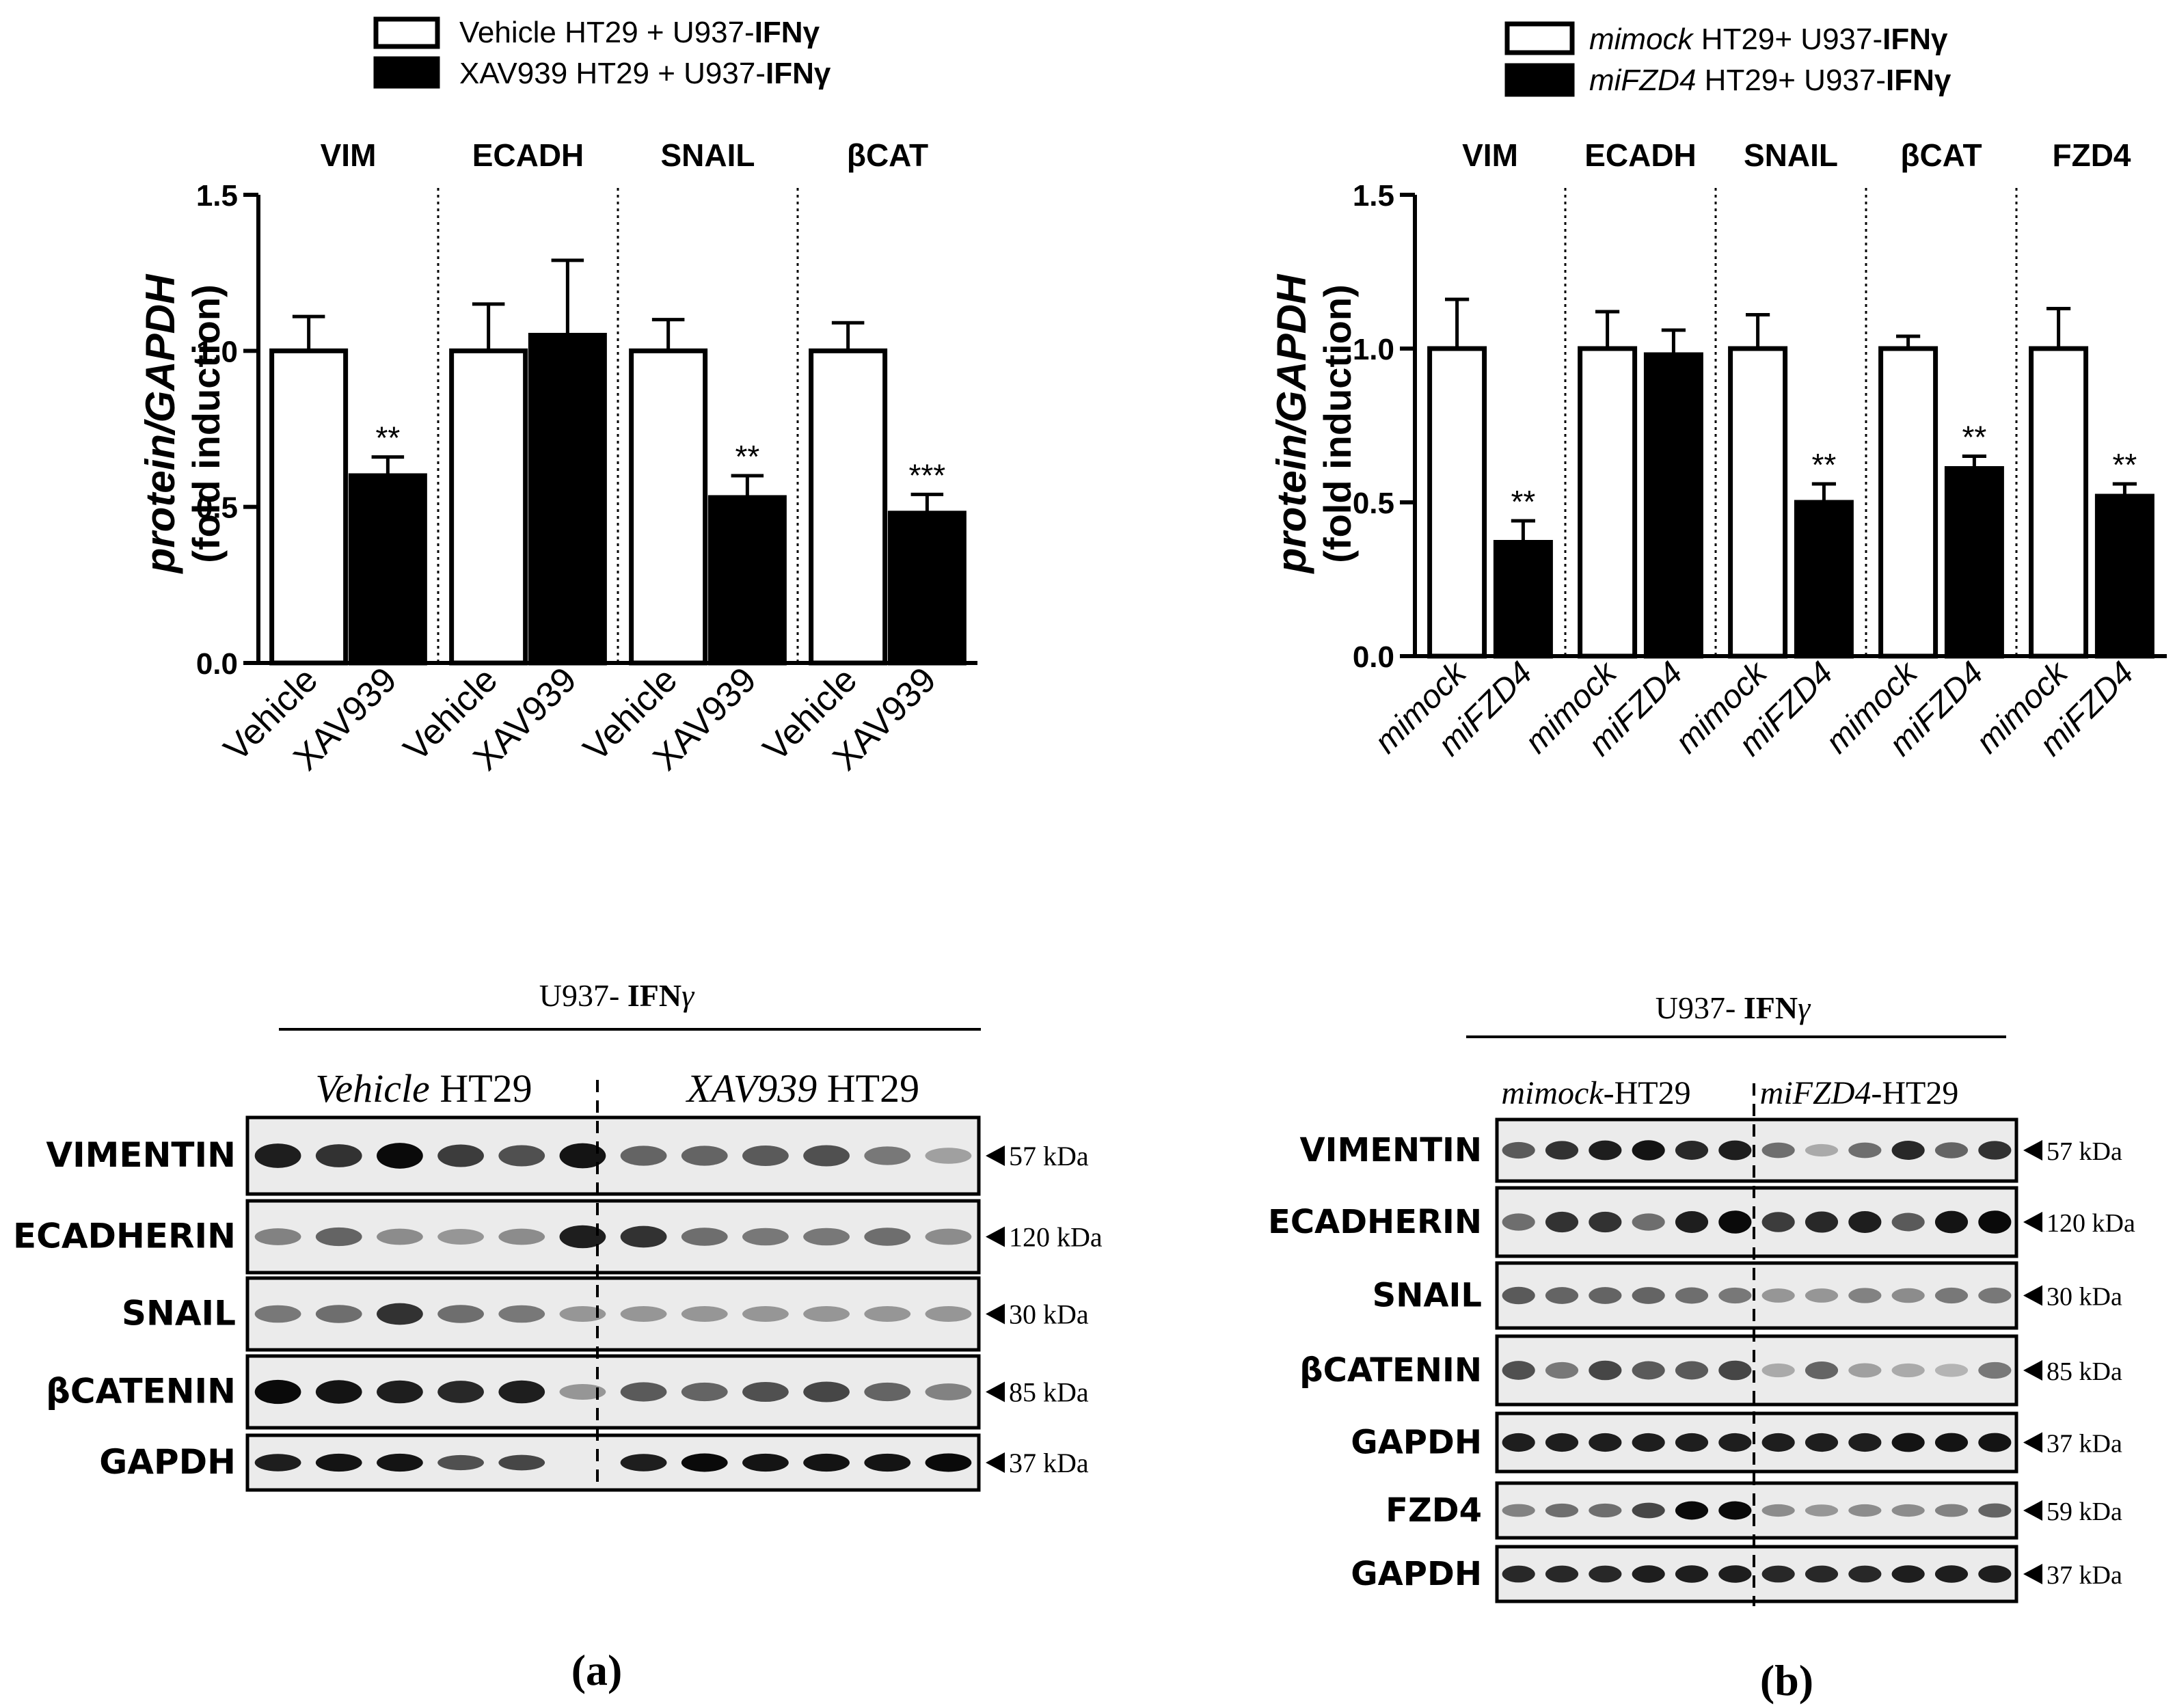 The image size is (2175, 1708). I want to click on blot-b-kda-label: 120 kDa, so click(2090, 1223).